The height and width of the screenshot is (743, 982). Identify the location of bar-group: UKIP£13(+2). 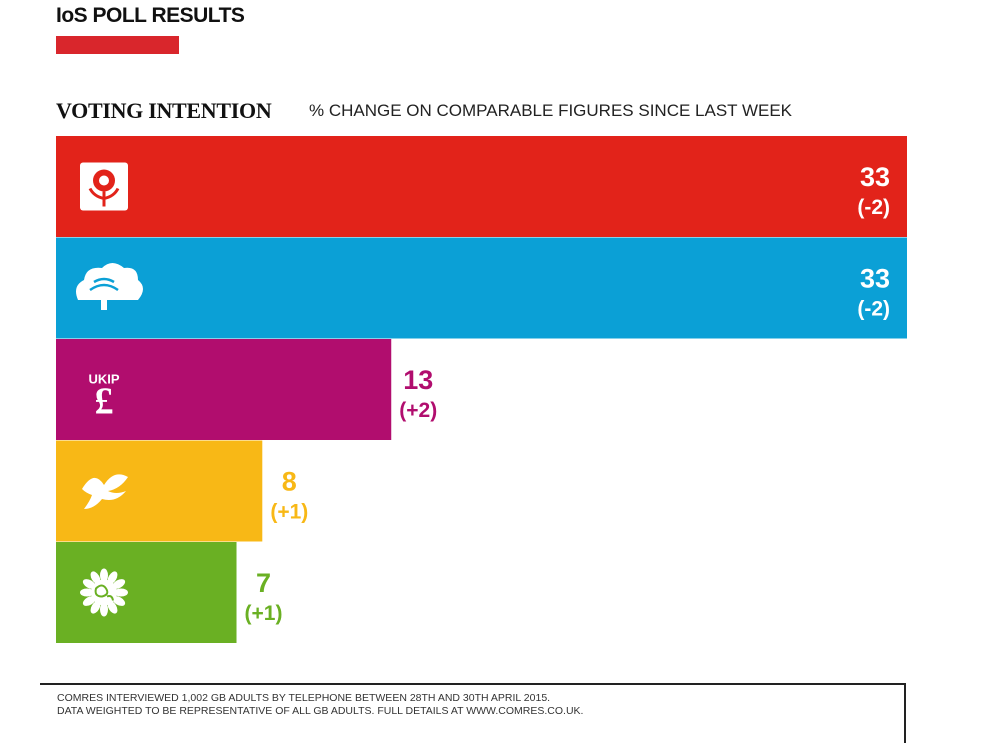
(246, 389).